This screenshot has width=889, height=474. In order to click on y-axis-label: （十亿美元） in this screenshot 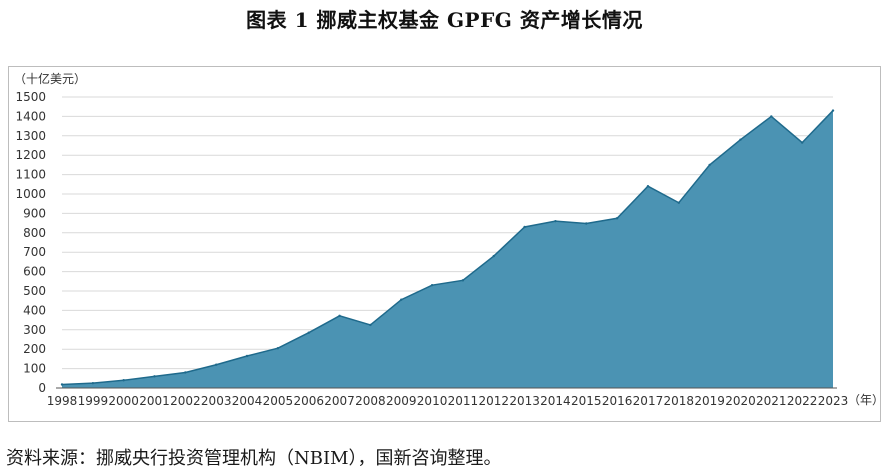, I will do `click(50, 78)`.